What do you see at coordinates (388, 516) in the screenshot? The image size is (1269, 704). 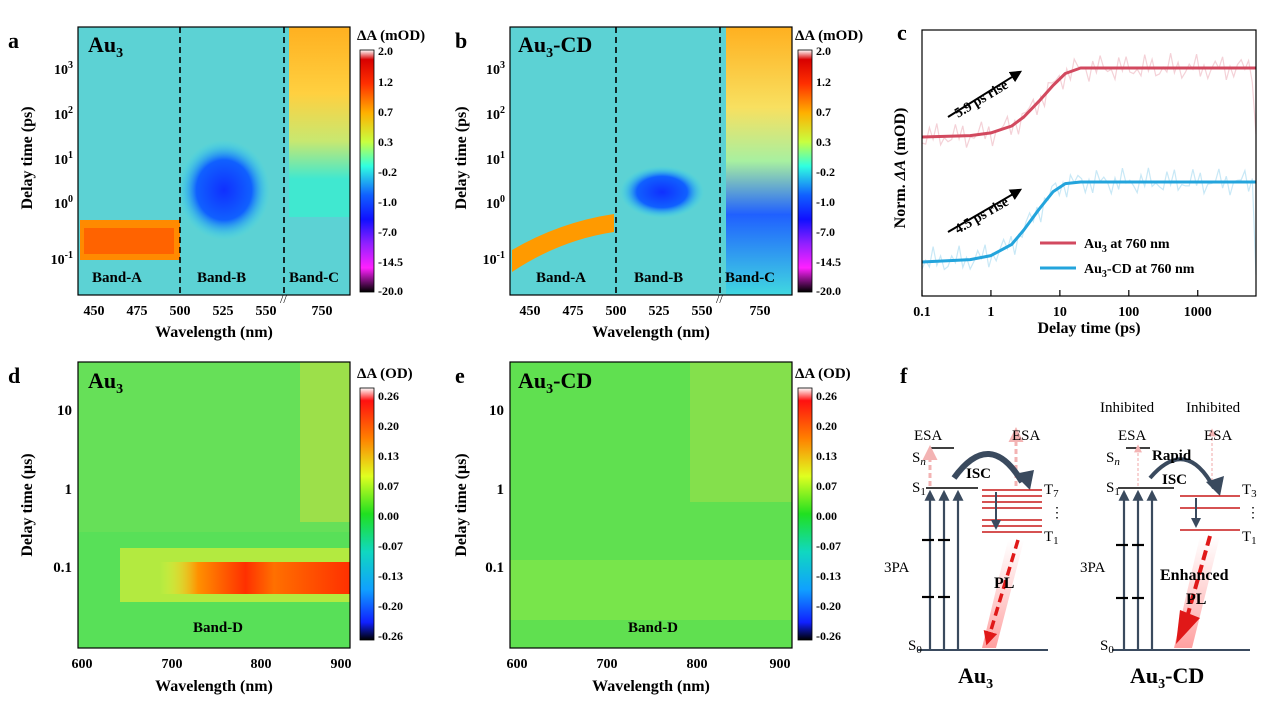 I see `cb-d-4: 0.00` at bounding box center [388, 516].